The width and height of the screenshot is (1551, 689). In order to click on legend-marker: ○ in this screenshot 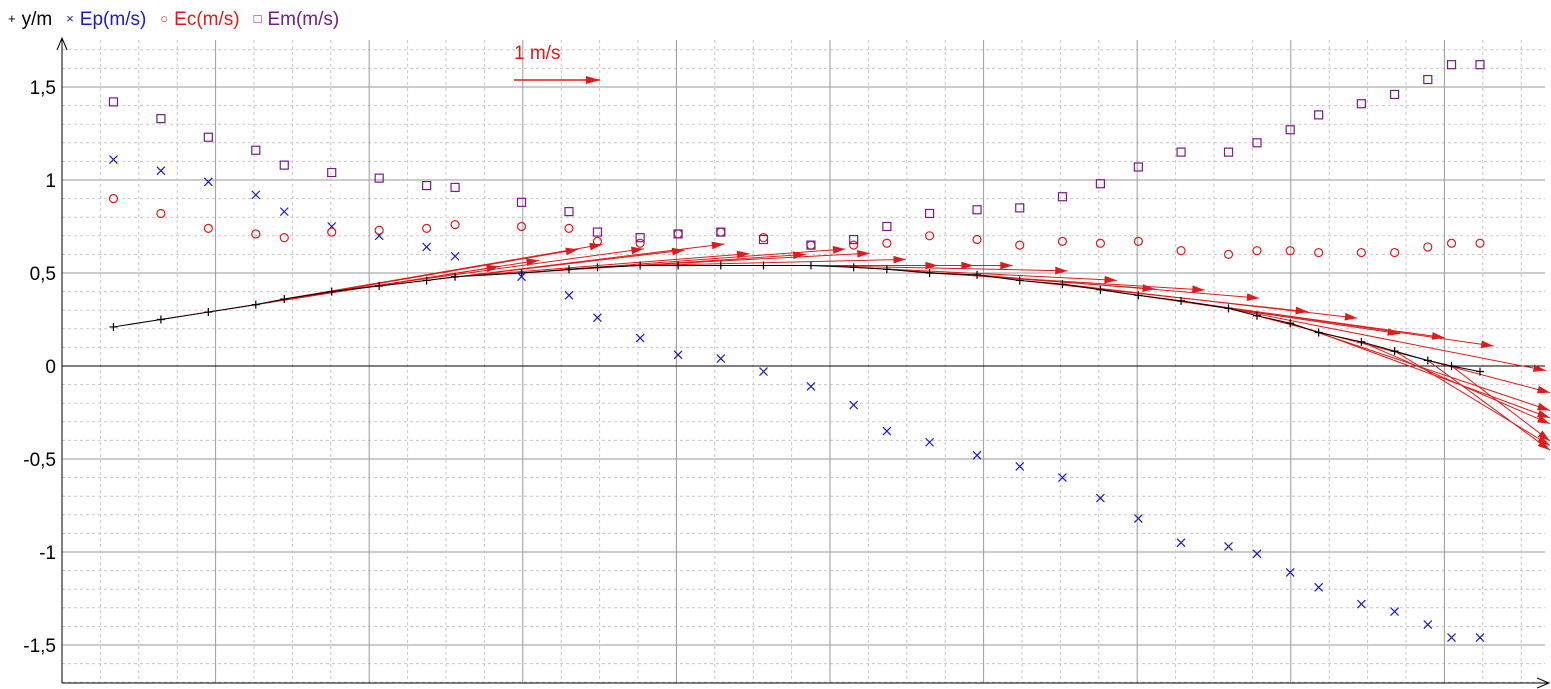, I will do `click(164, 18)`.